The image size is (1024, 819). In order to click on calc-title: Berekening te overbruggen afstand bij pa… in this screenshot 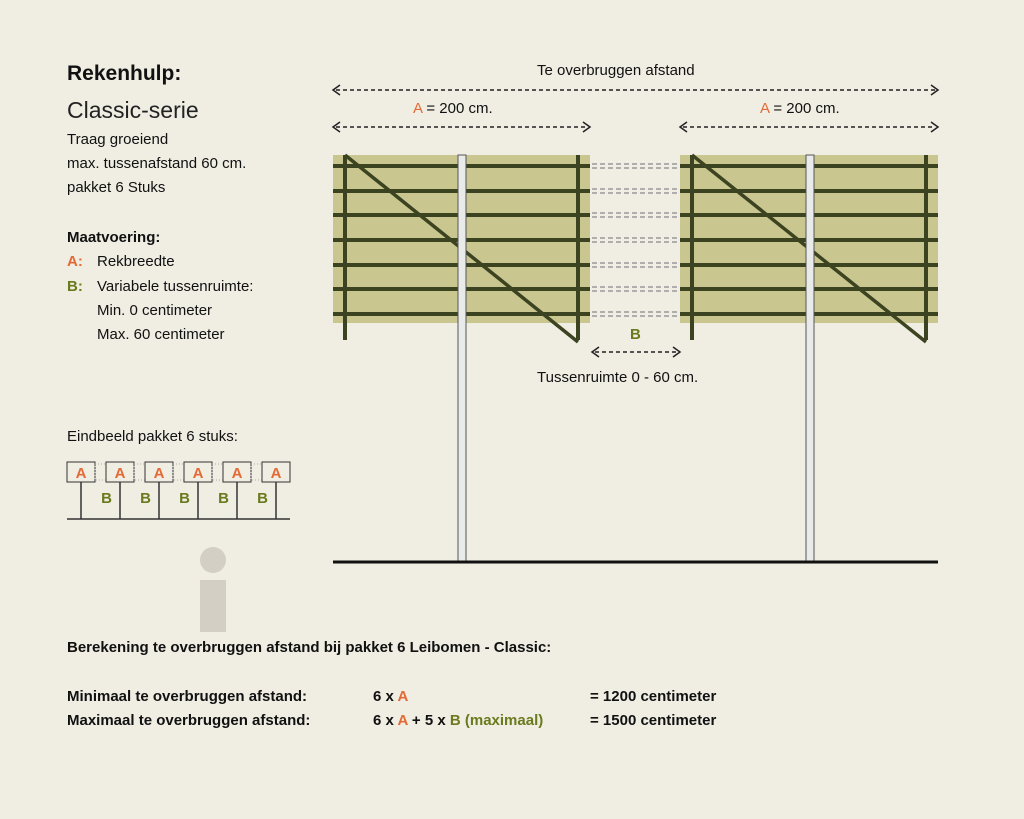, I will do `click(309, 647)`.